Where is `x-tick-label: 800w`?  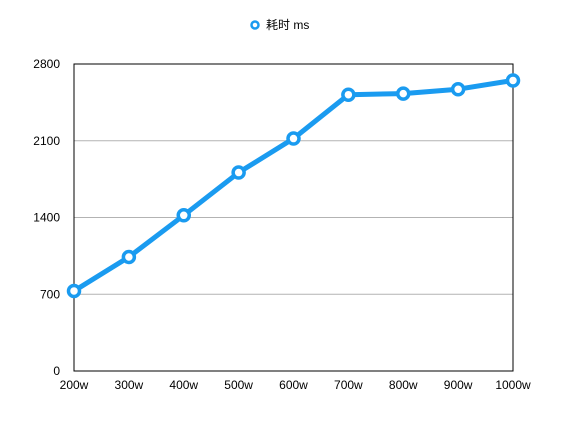
x-tick-label: 800w is located at coordinates (403, 385).